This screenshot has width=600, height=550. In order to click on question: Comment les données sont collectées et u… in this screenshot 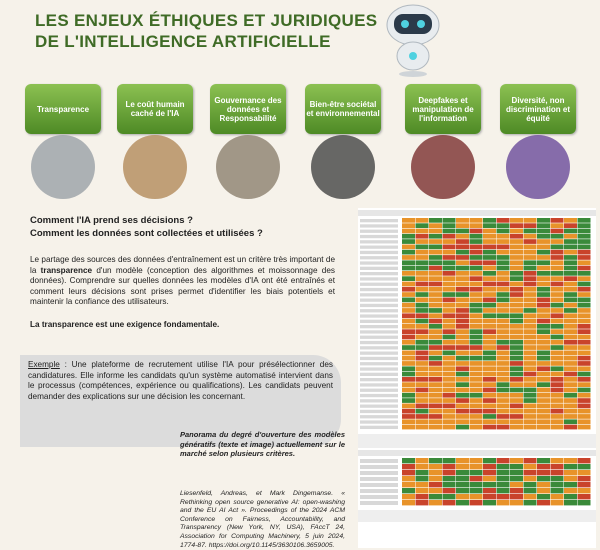, I will do `click(146, 233)`.